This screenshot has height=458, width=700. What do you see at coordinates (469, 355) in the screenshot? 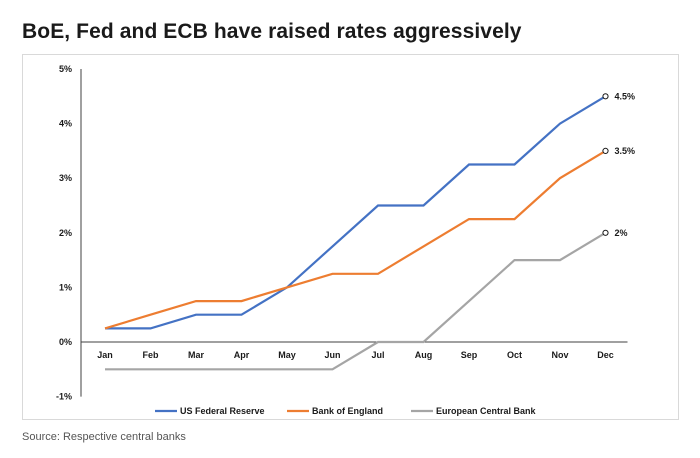
I see `x-tick-label: Sep` at bounding box center [469, 355].